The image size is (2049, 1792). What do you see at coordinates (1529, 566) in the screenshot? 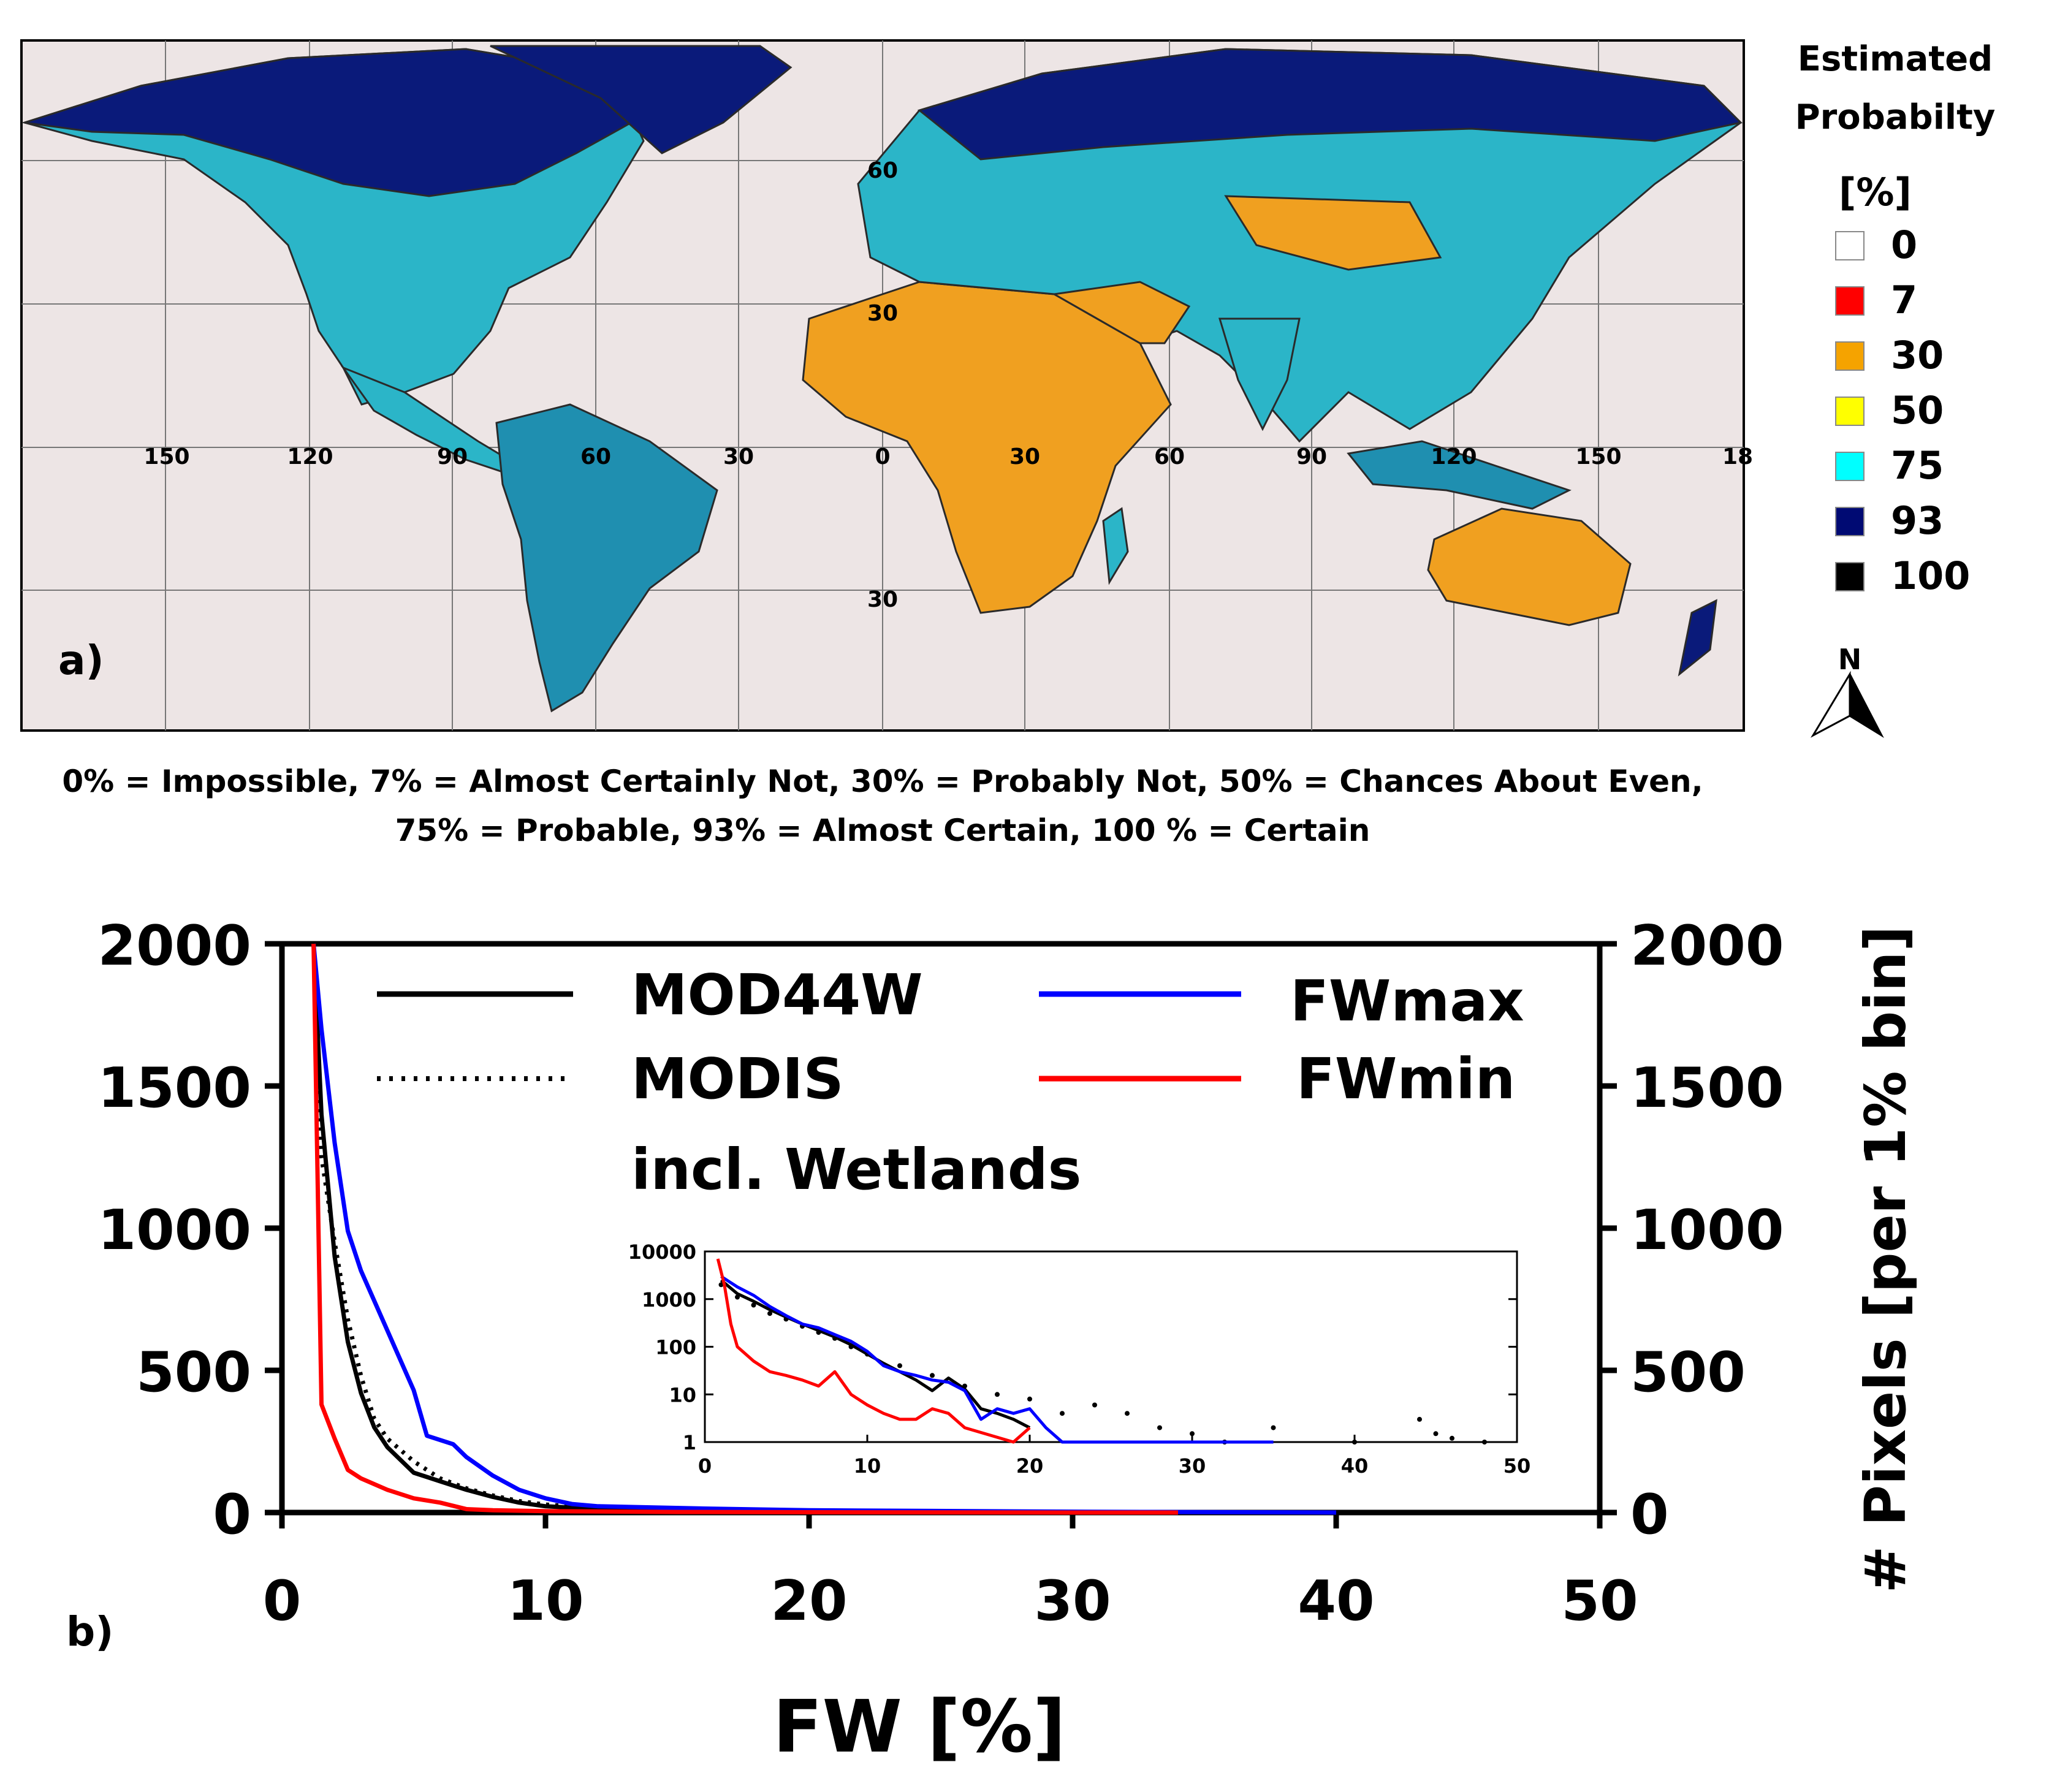
I see `australia` at bounding box center [1529, 566].